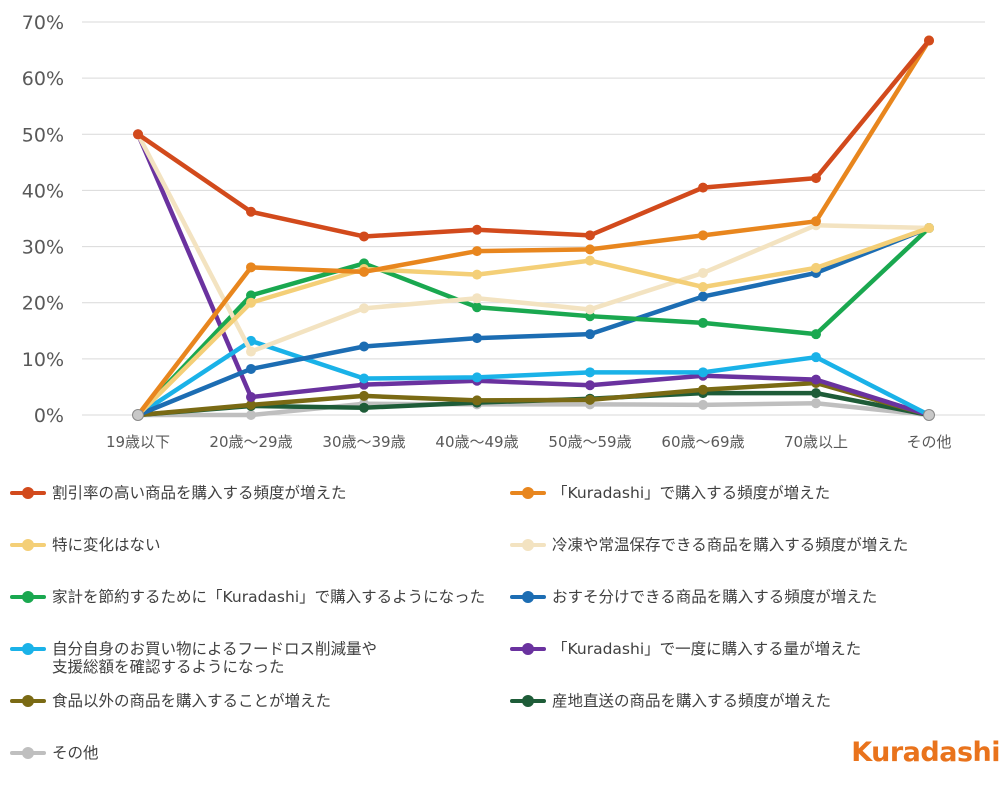 Image resolution: width=1004 pixels, height=788 pixels. I want to click on legend-item: 産地直送の商品を購入する頻度が増えた, so click(669, 701).